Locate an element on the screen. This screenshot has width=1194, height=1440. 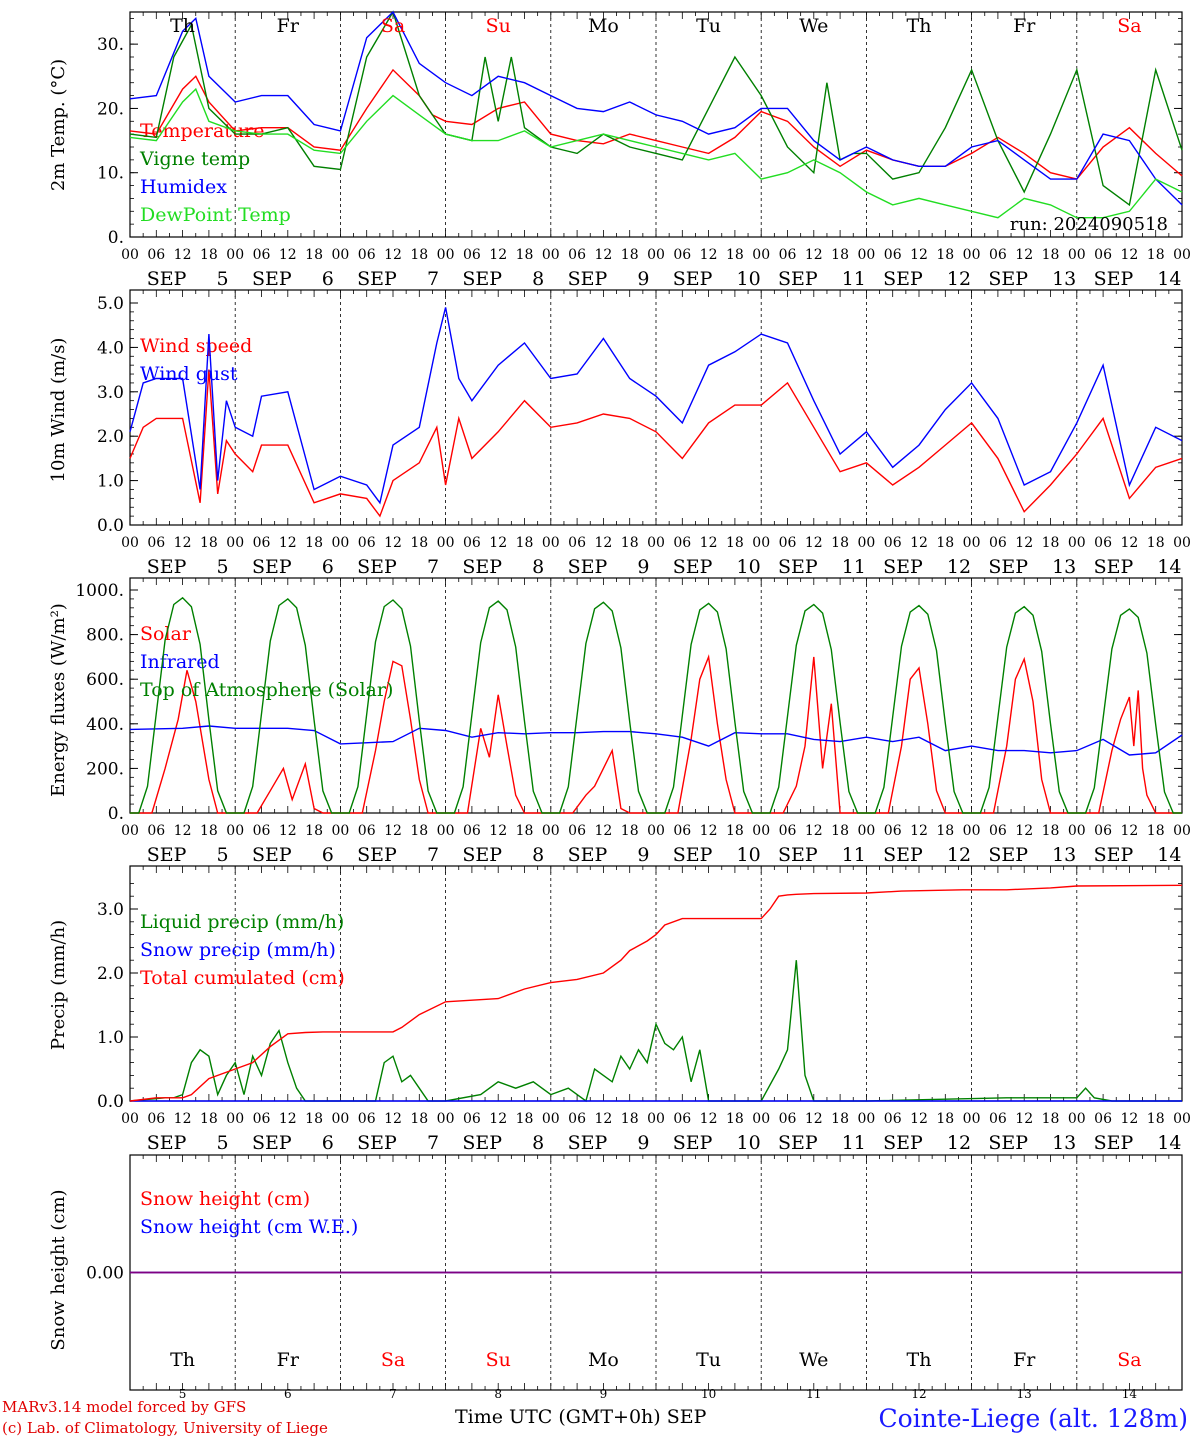
station-label: Cointe-Liege (alt. 128m) is located at coordinates (1033, 1418).